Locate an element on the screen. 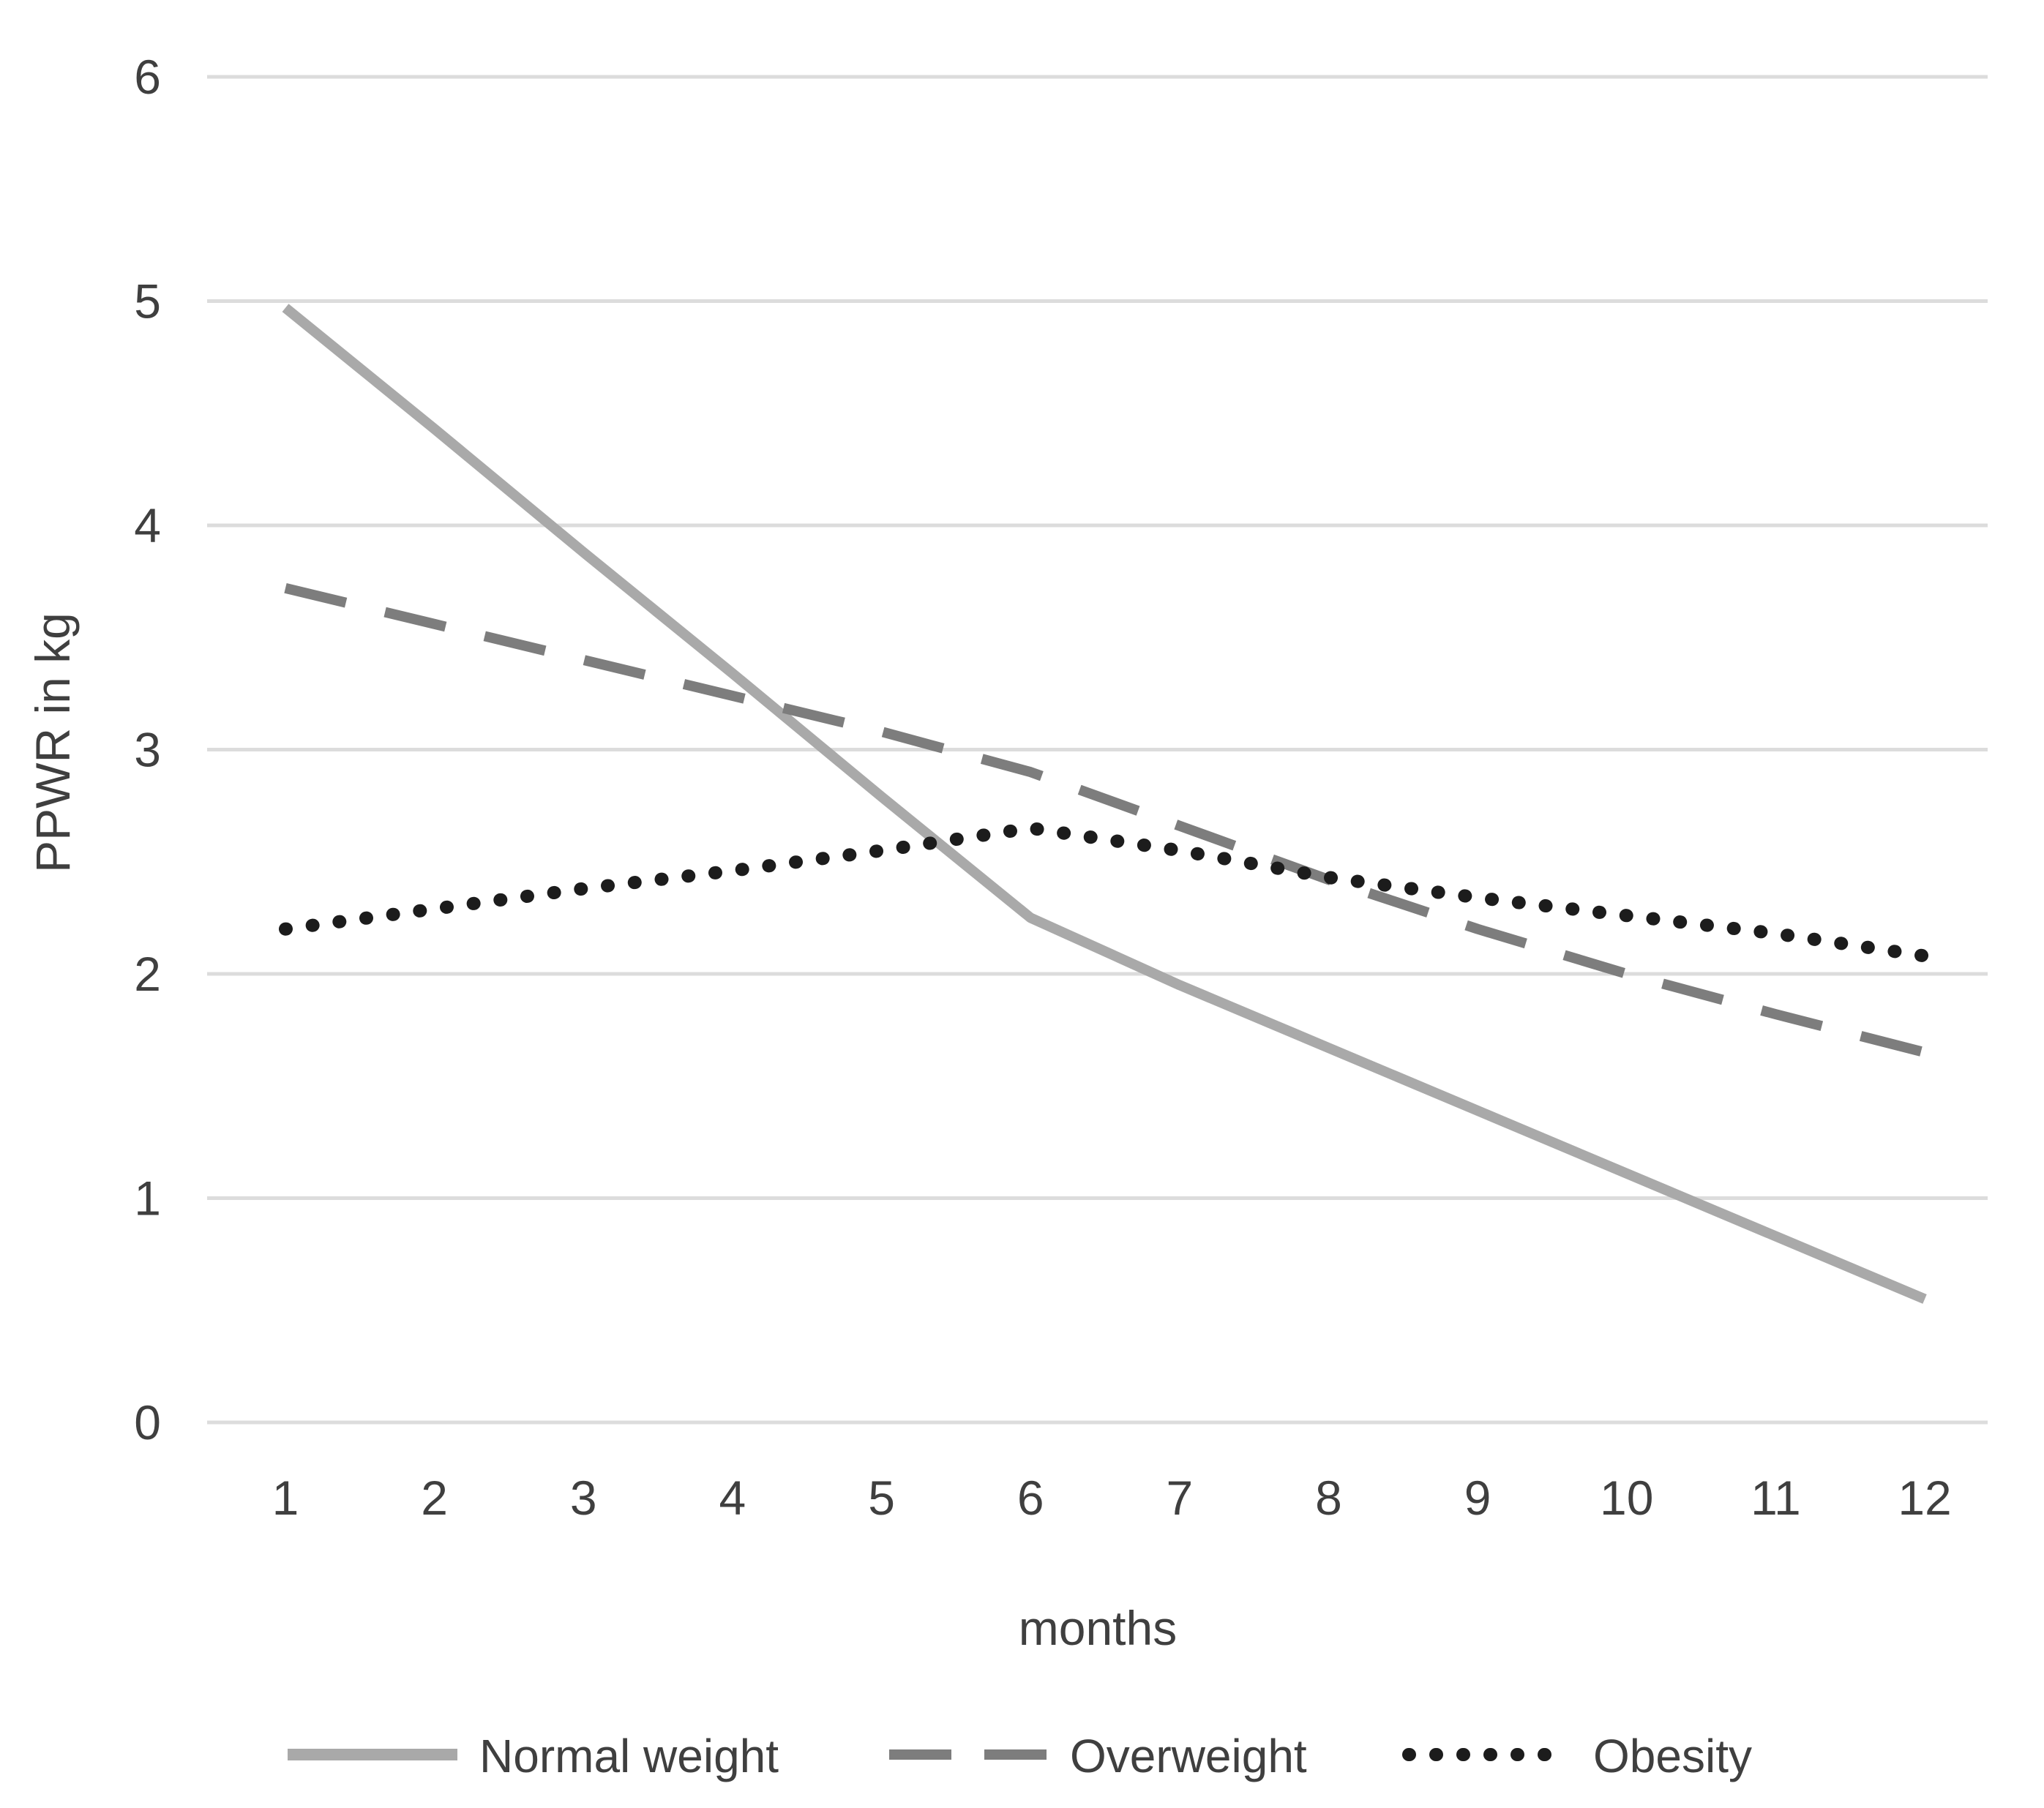 The image size is (2044, 1808). x-tick-label: 12 is located at coordinates (1924, 1498).